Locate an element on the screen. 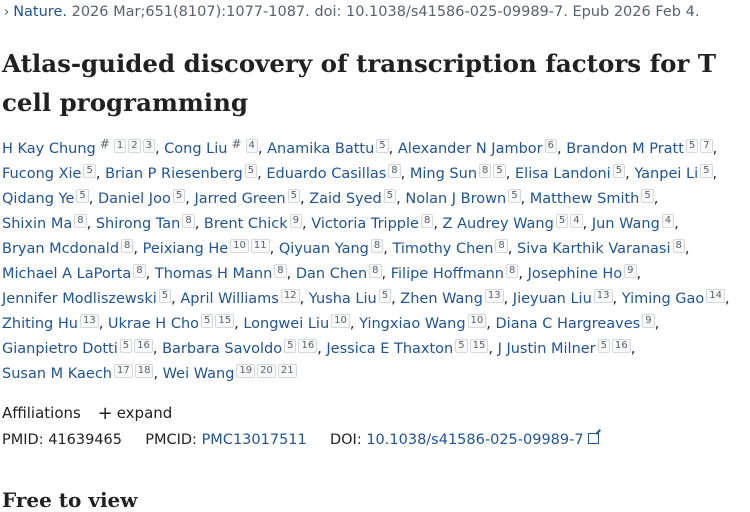  affiliation-ref: 12 is located at coordinates (290, 296).